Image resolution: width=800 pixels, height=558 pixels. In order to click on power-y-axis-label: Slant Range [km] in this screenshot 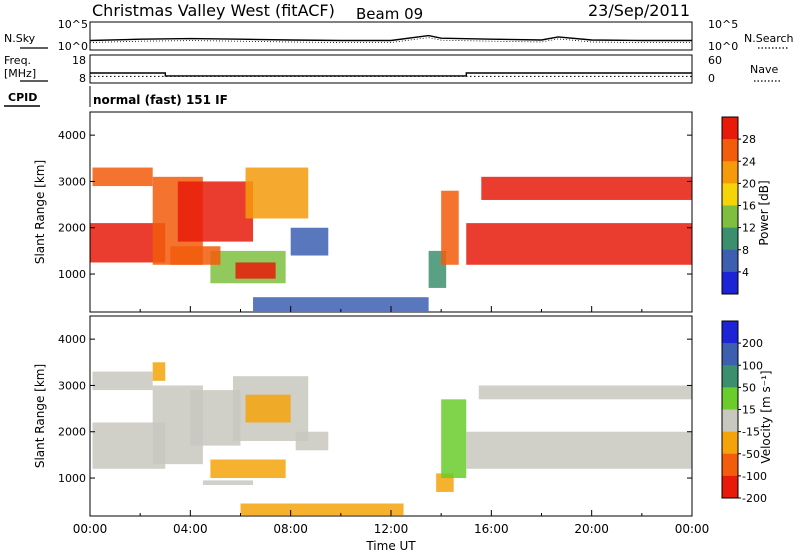, I will do `click(40, 212)`.